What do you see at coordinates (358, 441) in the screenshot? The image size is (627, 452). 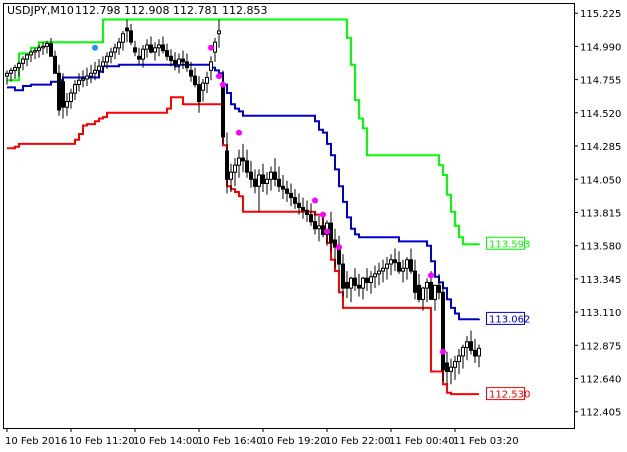 I see `x-tick-label: 10 Feb 22:00` at bounding box center [358, 441].